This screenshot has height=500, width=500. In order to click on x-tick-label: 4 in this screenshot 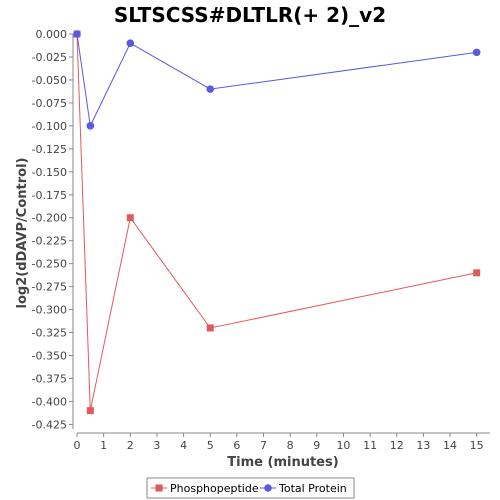, I will do `click(183, 445)`.